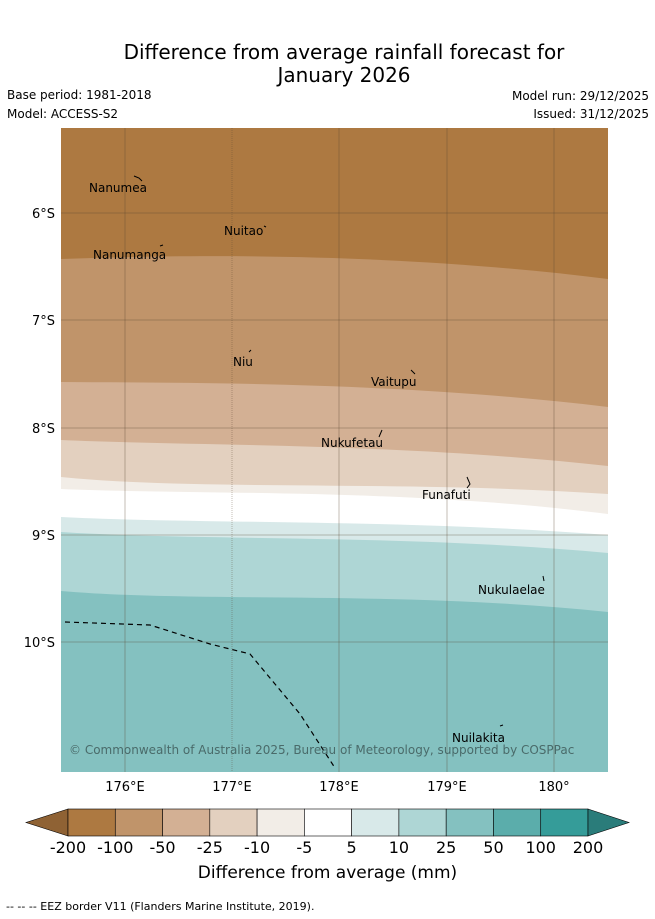 The height and width of the screenshot is (919, 655). Describe the element at coordinates (446, 495) in the screenshot. I see `island-label-funafuti: Funafuti` at that location.